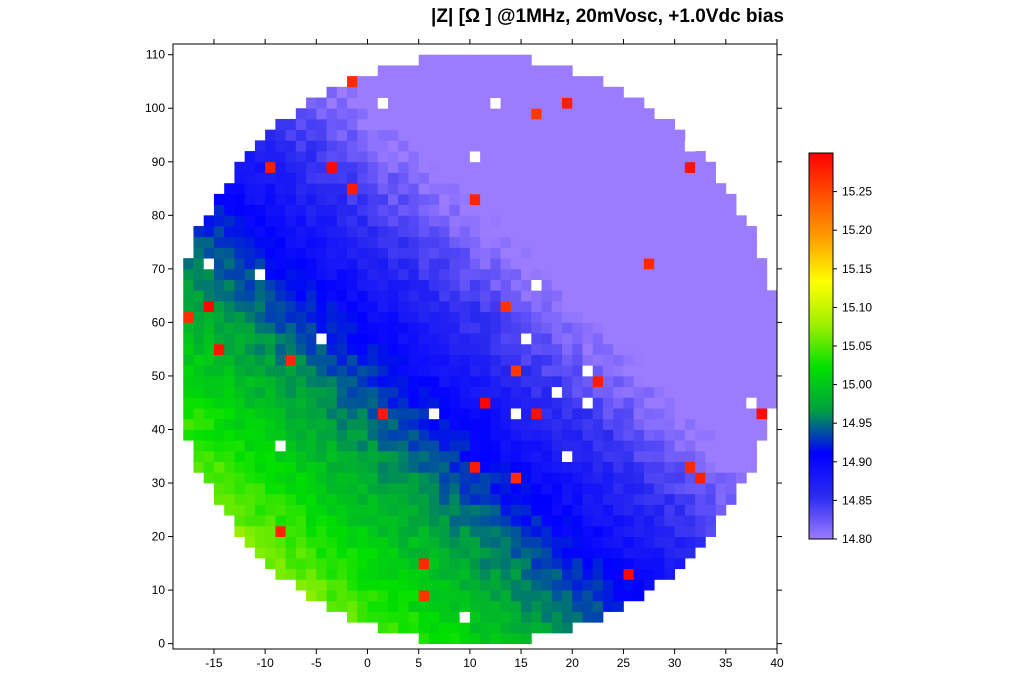 The image size is (1020, 680). Describe the element at coordinates (726, 663) in the screenshot. I see `x-tick-label: 35` at that location.